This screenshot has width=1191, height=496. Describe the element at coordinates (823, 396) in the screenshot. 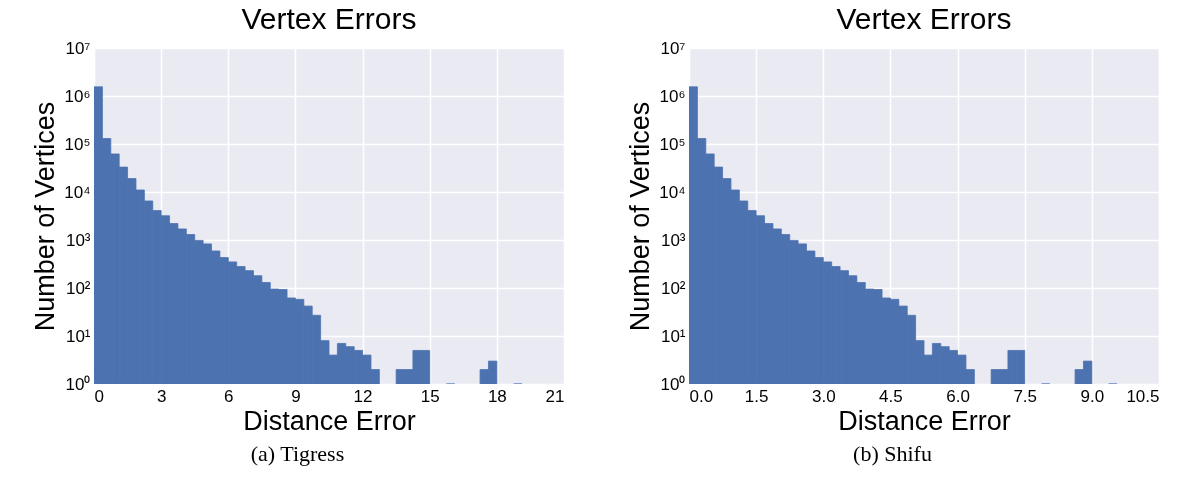

I see `x-tick-label: 3.0` at that location.